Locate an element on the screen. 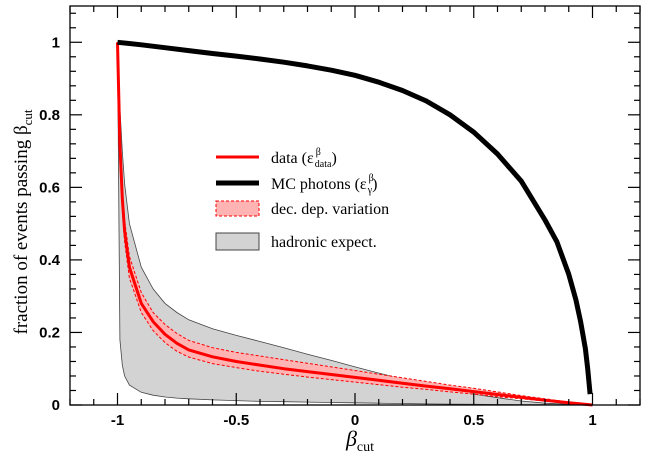 This screenshot has height=459, width=655. x-tick-label: -1 is located at coordinates (117, 420).